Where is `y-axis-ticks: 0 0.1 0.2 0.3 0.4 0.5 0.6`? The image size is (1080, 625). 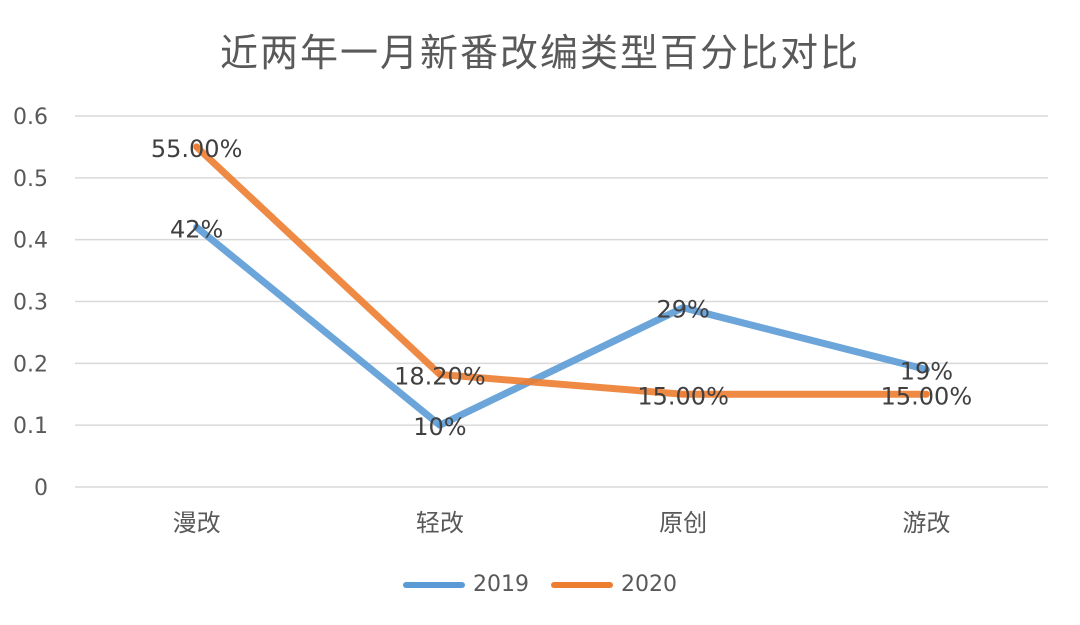
y-axis-ticks: 0 0.1 0.2 0.3 0.4 0.5 0.6 is located at coordinates (30, 303).